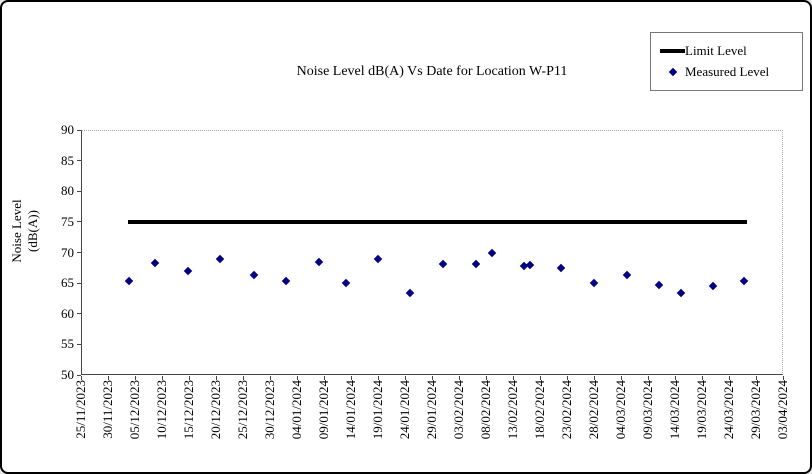 The image size is (812, 474). Describe the element at coordinates (593, 410) in the screenshot. I see `x-tick-label-text: 28/02/2024` at that location.